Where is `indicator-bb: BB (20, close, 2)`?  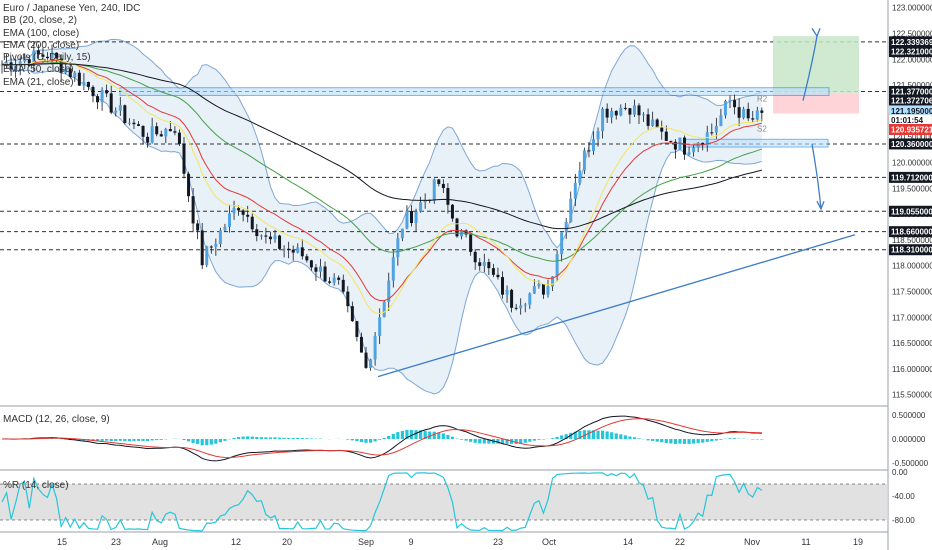
indicator-bb: BB (20, close, 2) is located at coordinates (40, 21).